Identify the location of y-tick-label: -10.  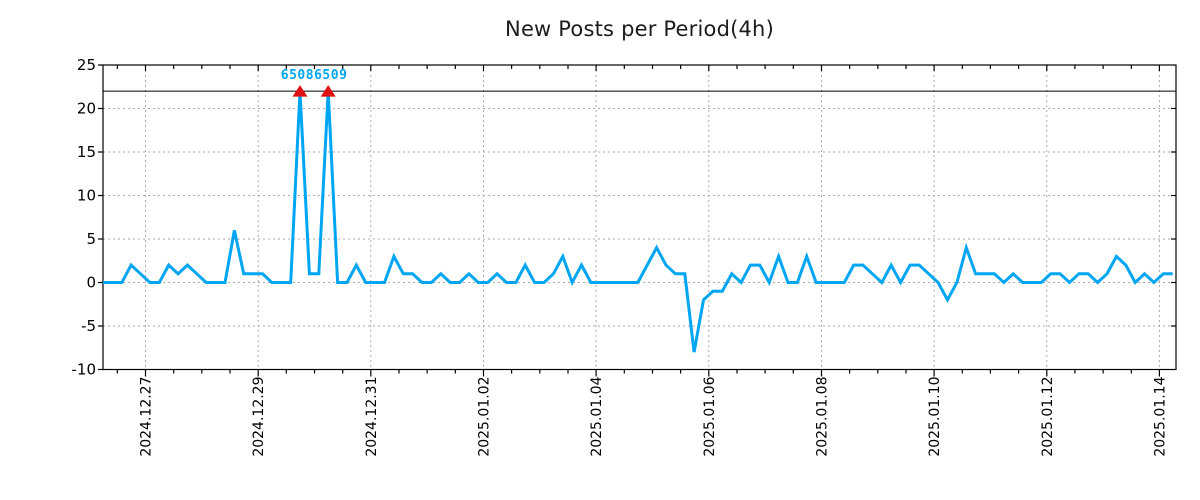
(84, 370).